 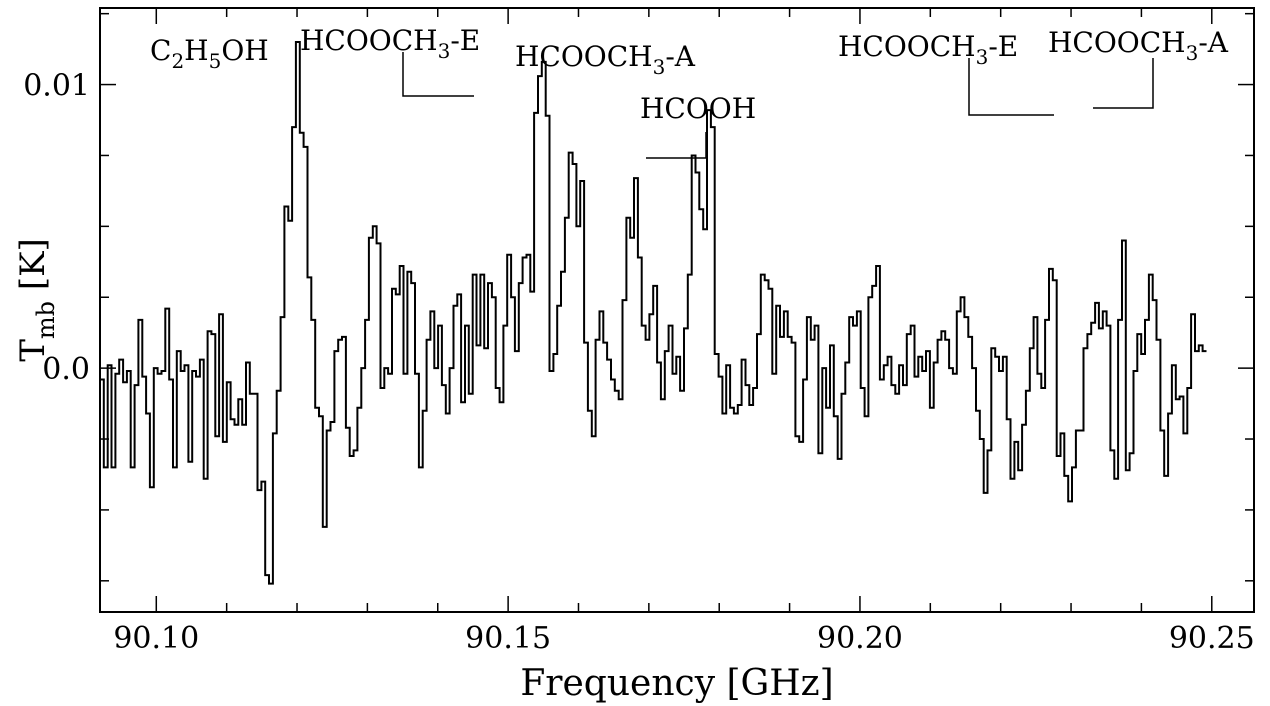 I want to click on x-tick-label: 90.10, so click(x=156, y=638).